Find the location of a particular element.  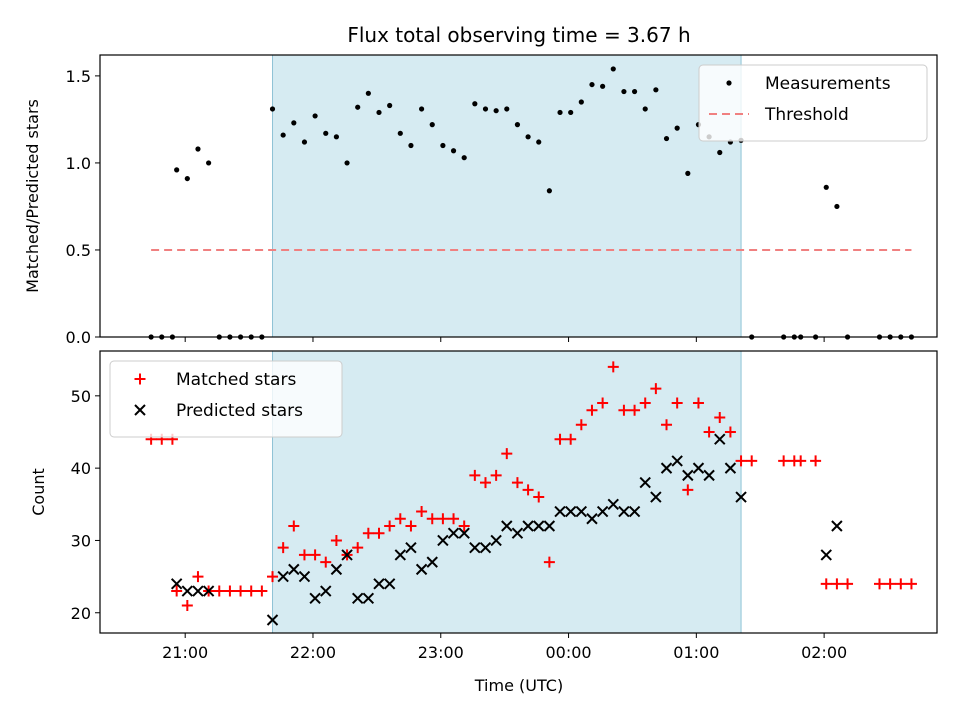

legend: Matched stars Predicted stars is located at coordinates (226, 399).